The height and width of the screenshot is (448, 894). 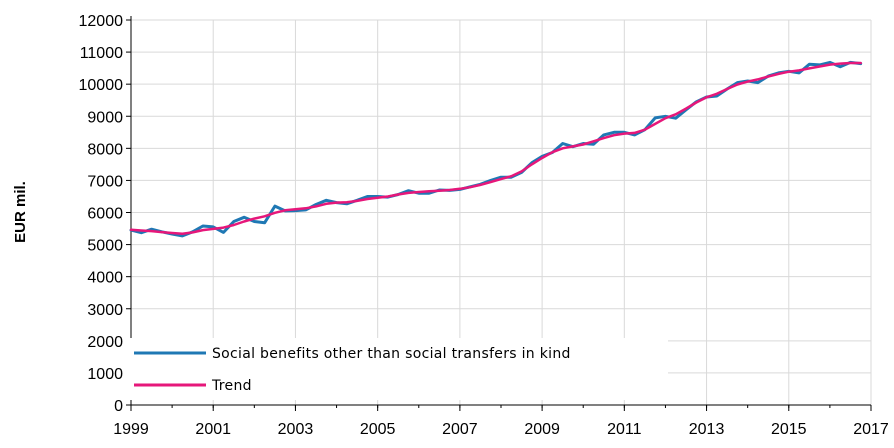 What do you see at coordinates (105, 149) in the screenshot?
I see `y-tick-label: 8000` at bounding box center [105, 149].